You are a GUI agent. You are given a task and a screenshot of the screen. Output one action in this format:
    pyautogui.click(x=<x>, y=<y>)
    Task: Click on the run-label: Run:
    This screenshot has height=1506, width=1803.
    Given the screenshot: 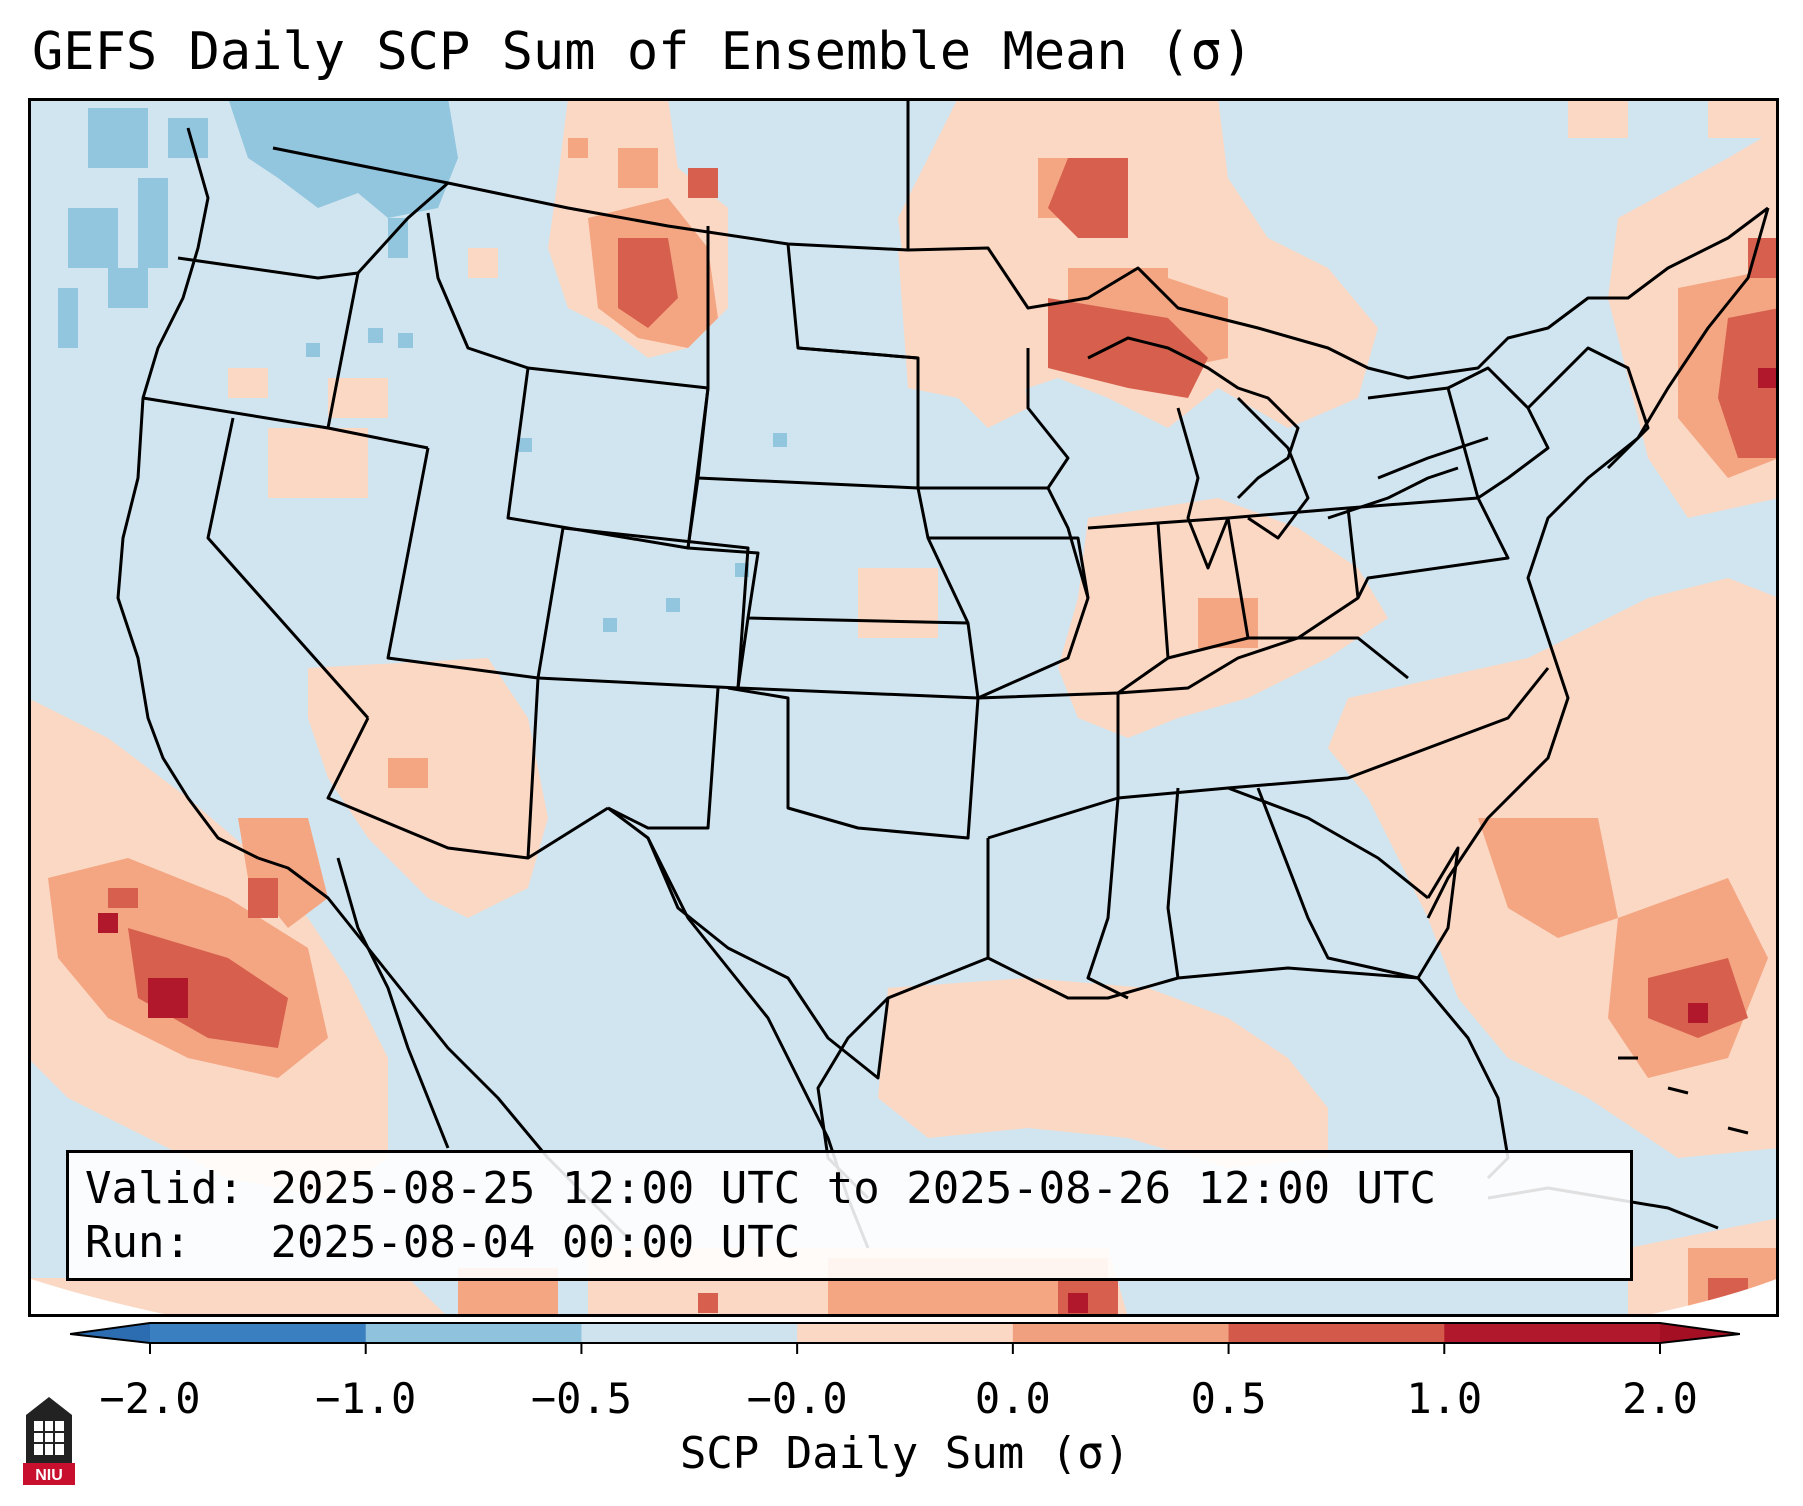 What is the action you would take?
    pyautogui.click(x=138, y=1242)
    